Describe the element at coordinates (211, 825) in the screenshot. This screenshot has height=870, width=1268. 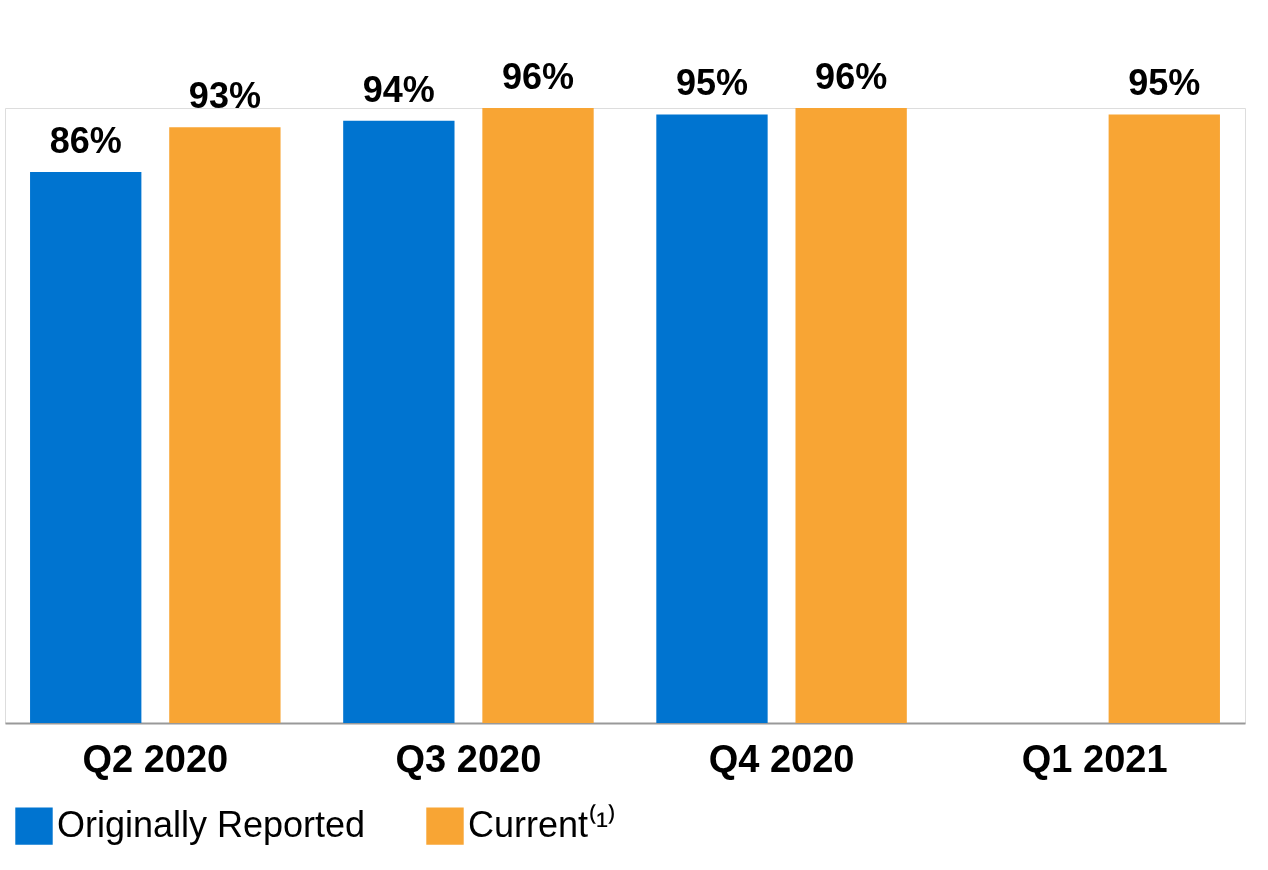
I see `legend-label: Originally Reported` at that location.